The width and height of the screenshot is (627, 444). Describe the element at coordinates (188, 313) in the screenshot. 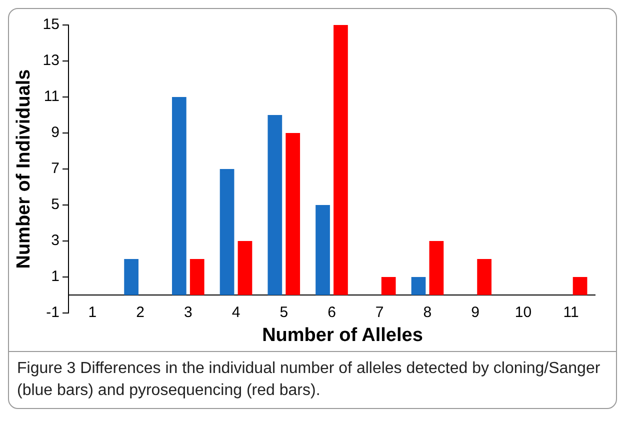

I see `x-tick-label: 3` at that location.